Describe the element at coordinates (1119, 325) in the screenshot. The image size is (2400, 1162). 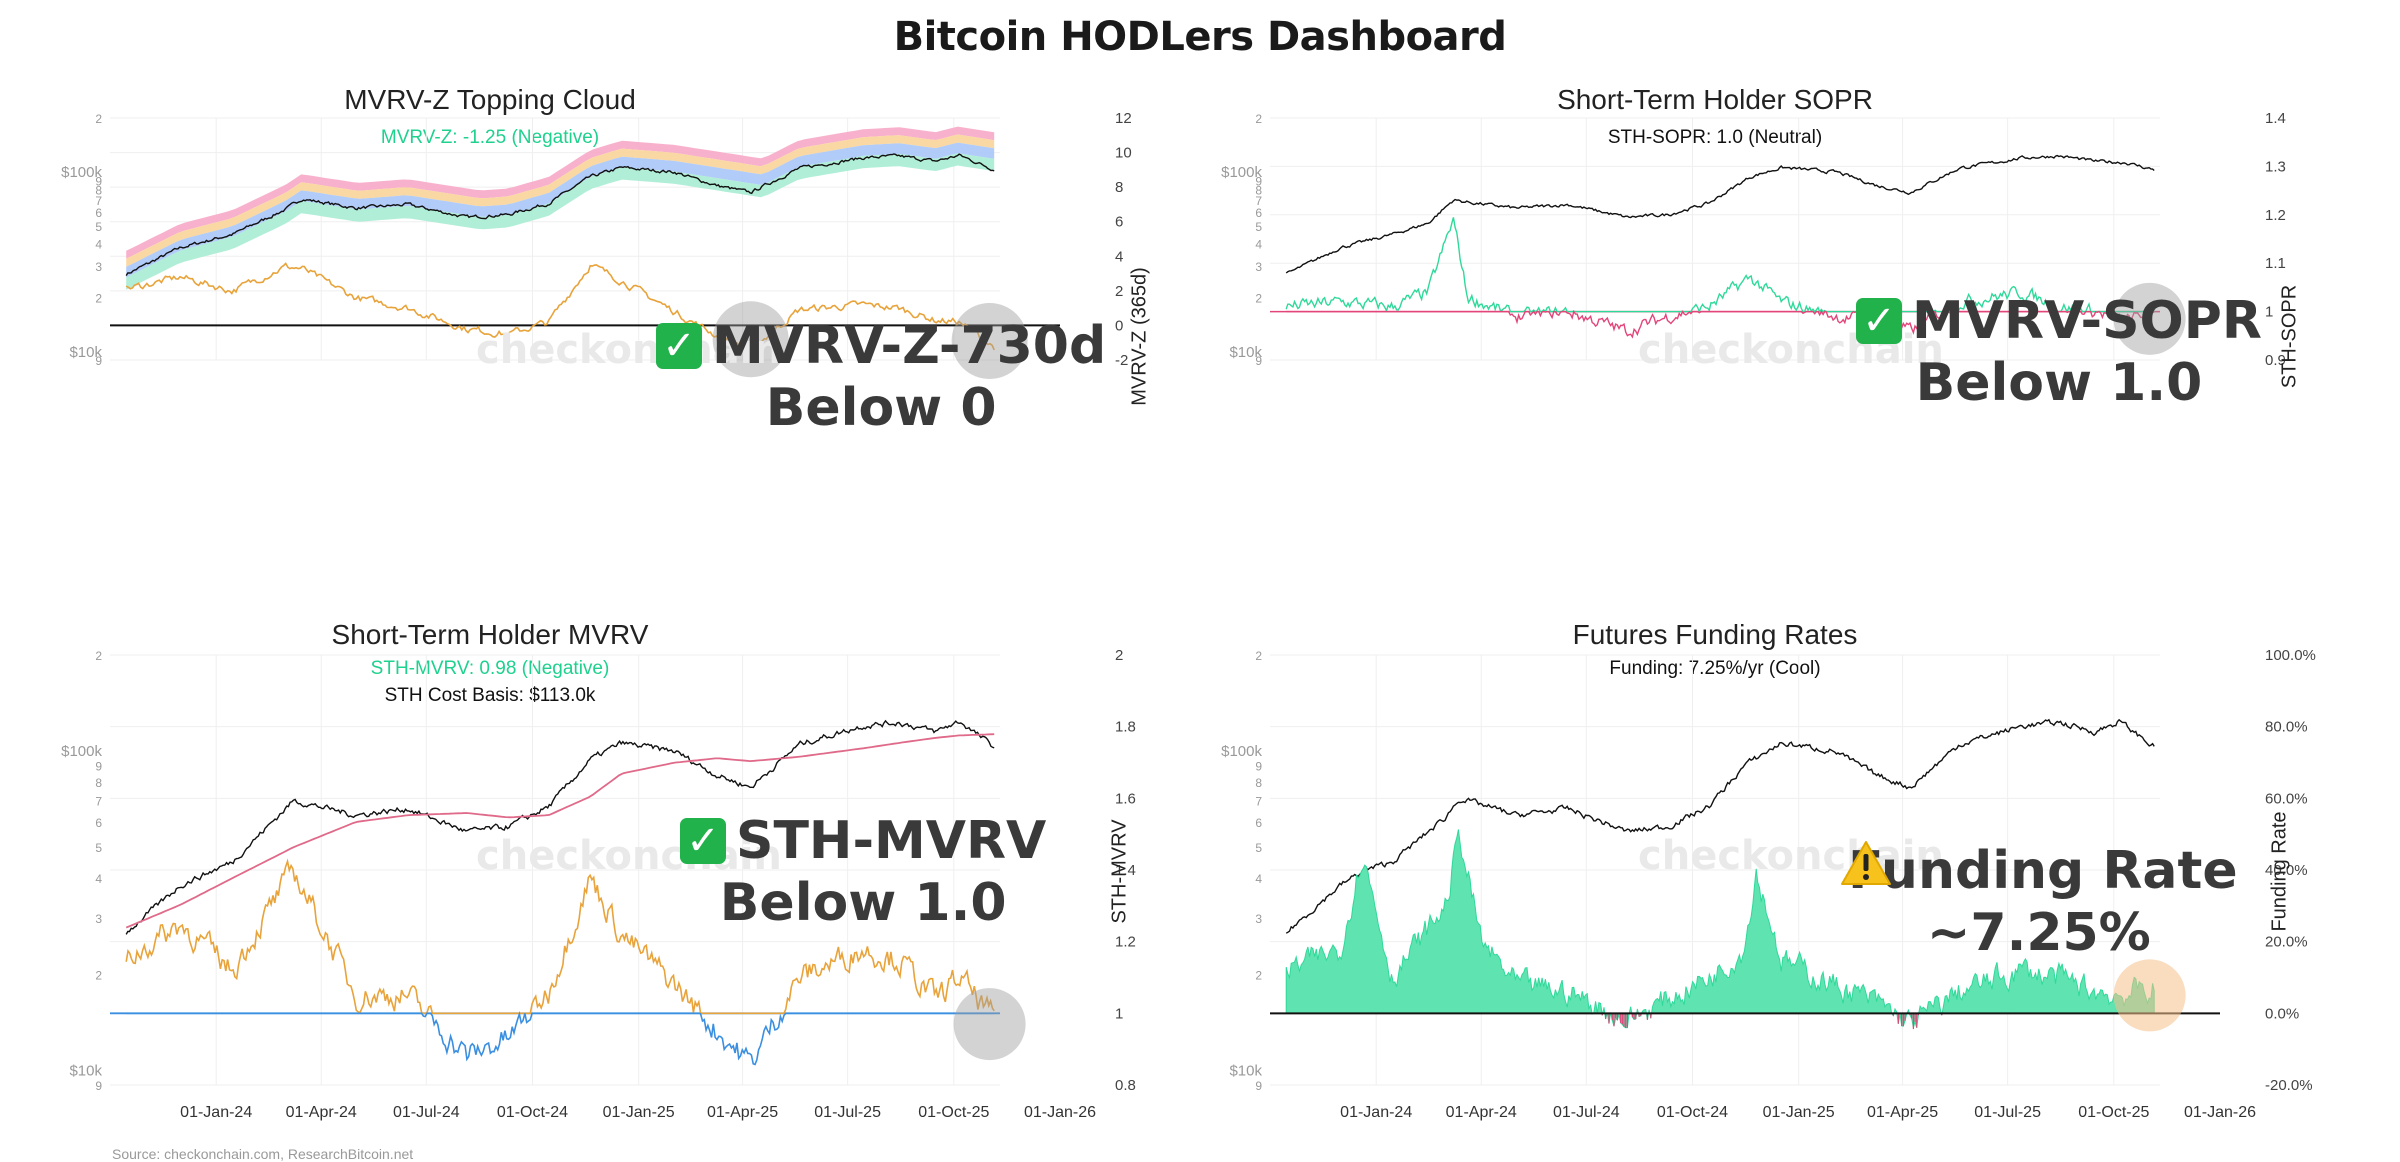
I see `y-tick-label: 0` at that location.